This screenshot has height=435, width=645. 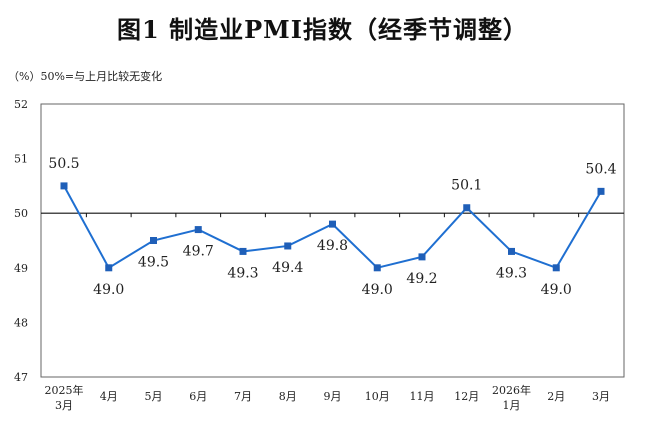 I want to click on x-category-label: 4月, so click(x=109, y=396).